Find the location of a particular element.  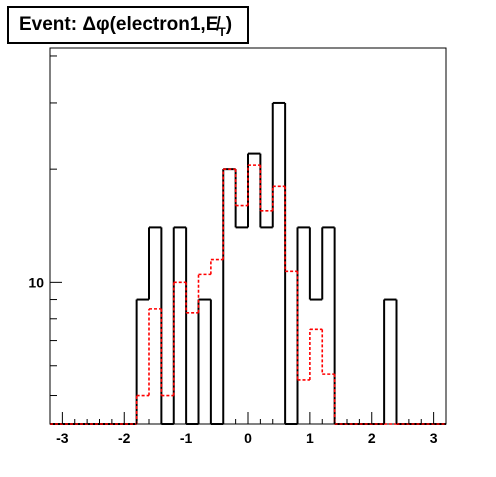

x-tick-label: -2 is located at coordinates (124, 438).